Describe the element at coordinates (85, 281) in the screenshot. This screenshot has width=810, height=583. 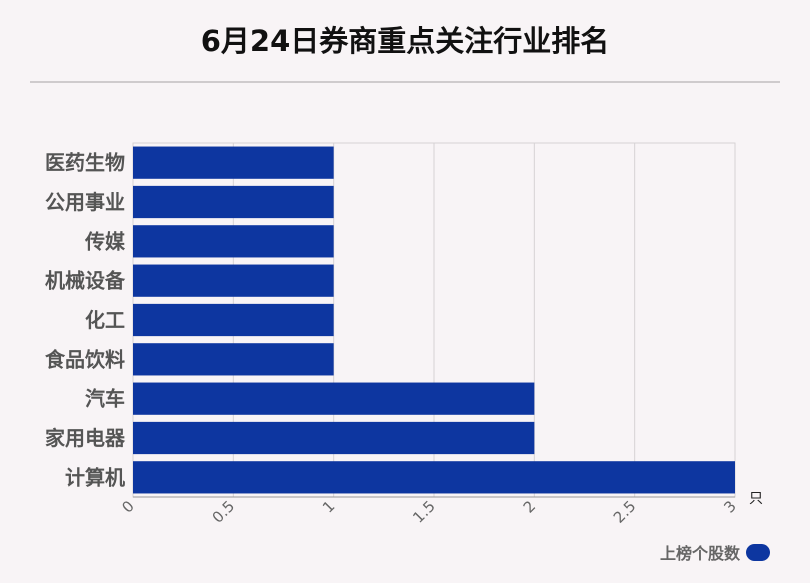
I see `category-label: 机械设备` at that location.